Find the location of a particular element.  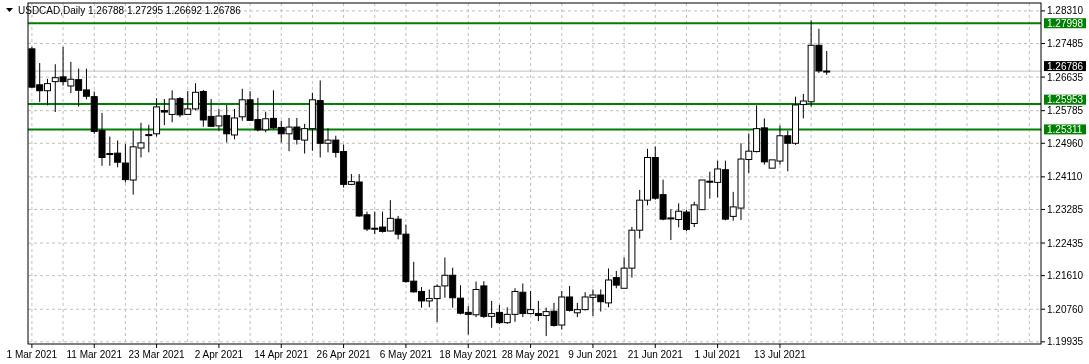

ref-line-label: 1.25953 is located at coordinates (1065, 100).